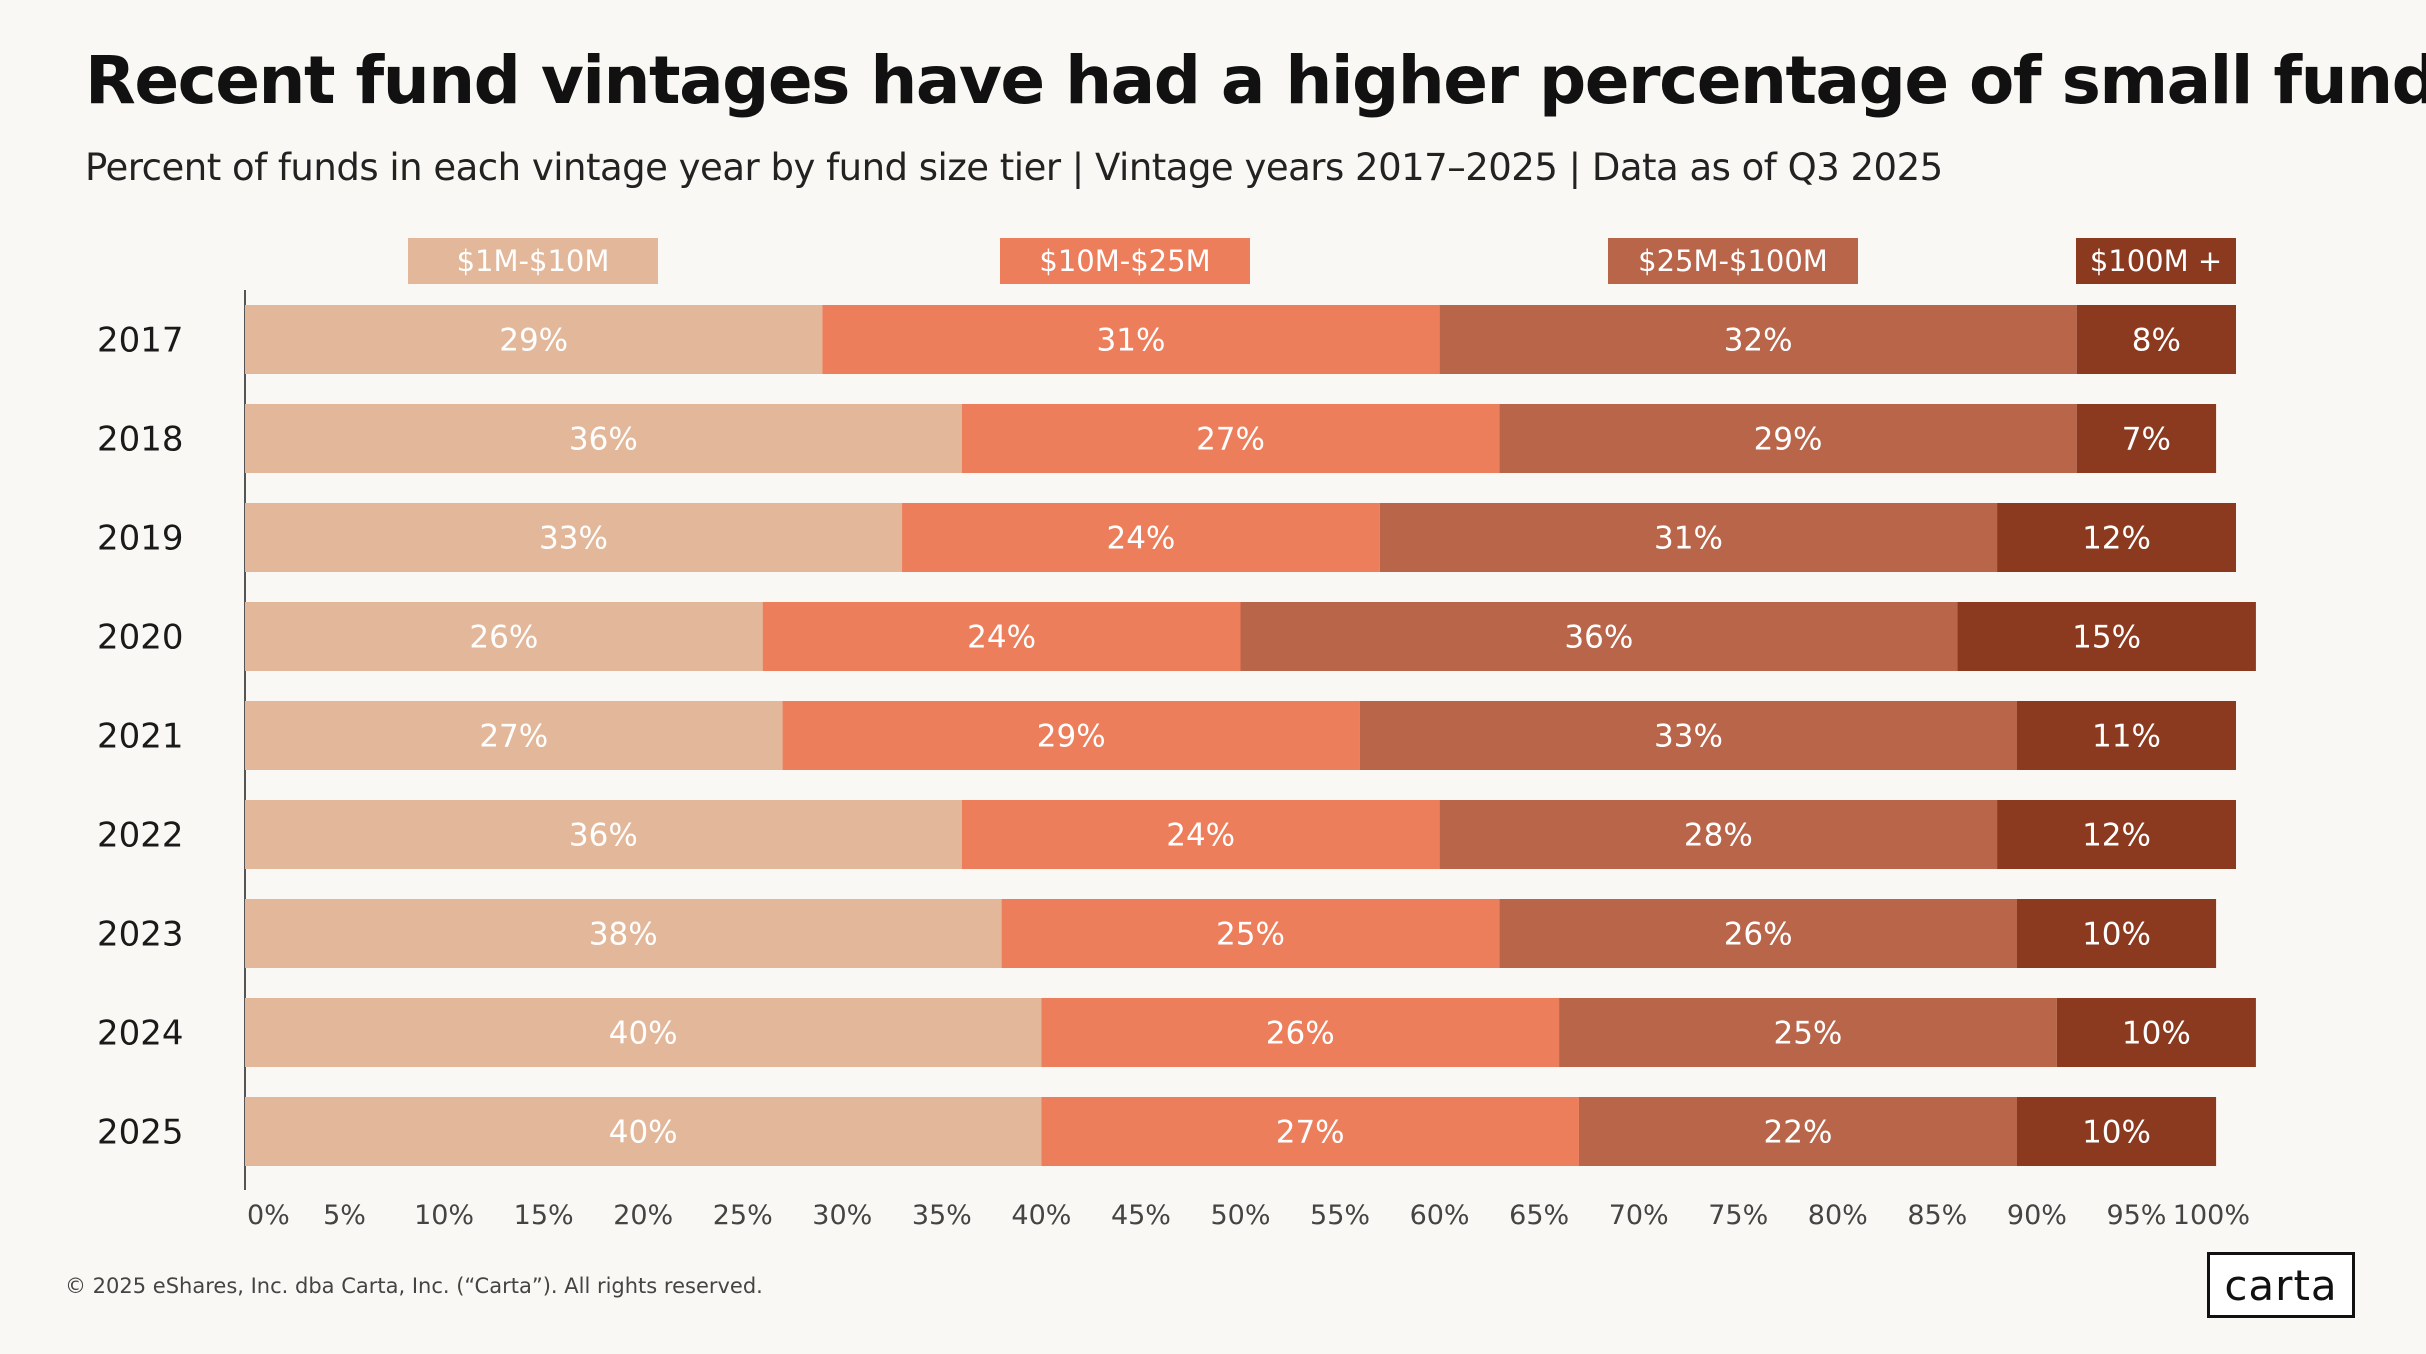 The image size is (2426, 1354). I want to click on x-tick-label: 60%, so click(1440, 1215).